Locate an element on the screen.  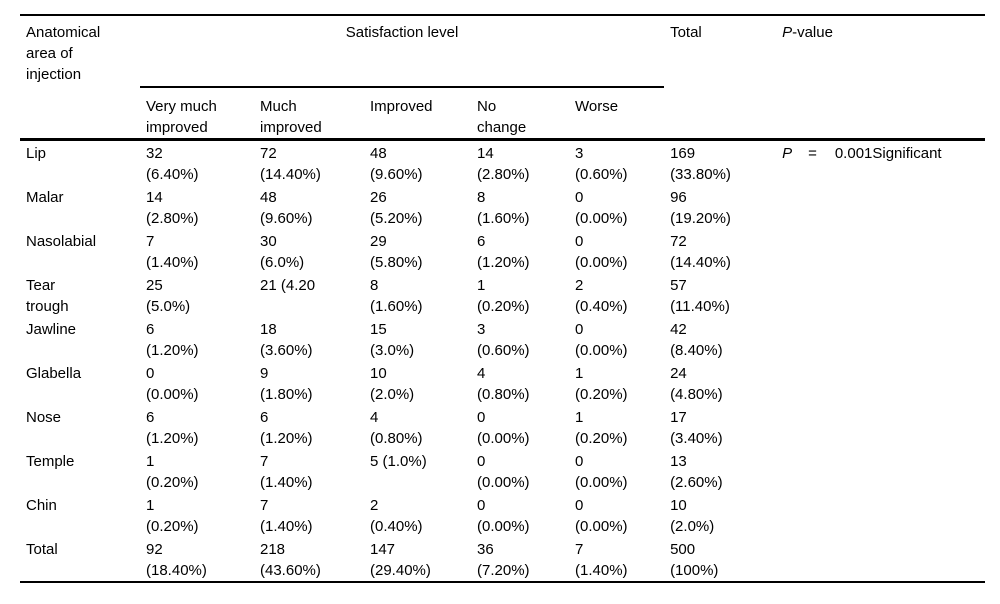
table-cell: 2 (0.40%) is located at coordinates (417, 515).